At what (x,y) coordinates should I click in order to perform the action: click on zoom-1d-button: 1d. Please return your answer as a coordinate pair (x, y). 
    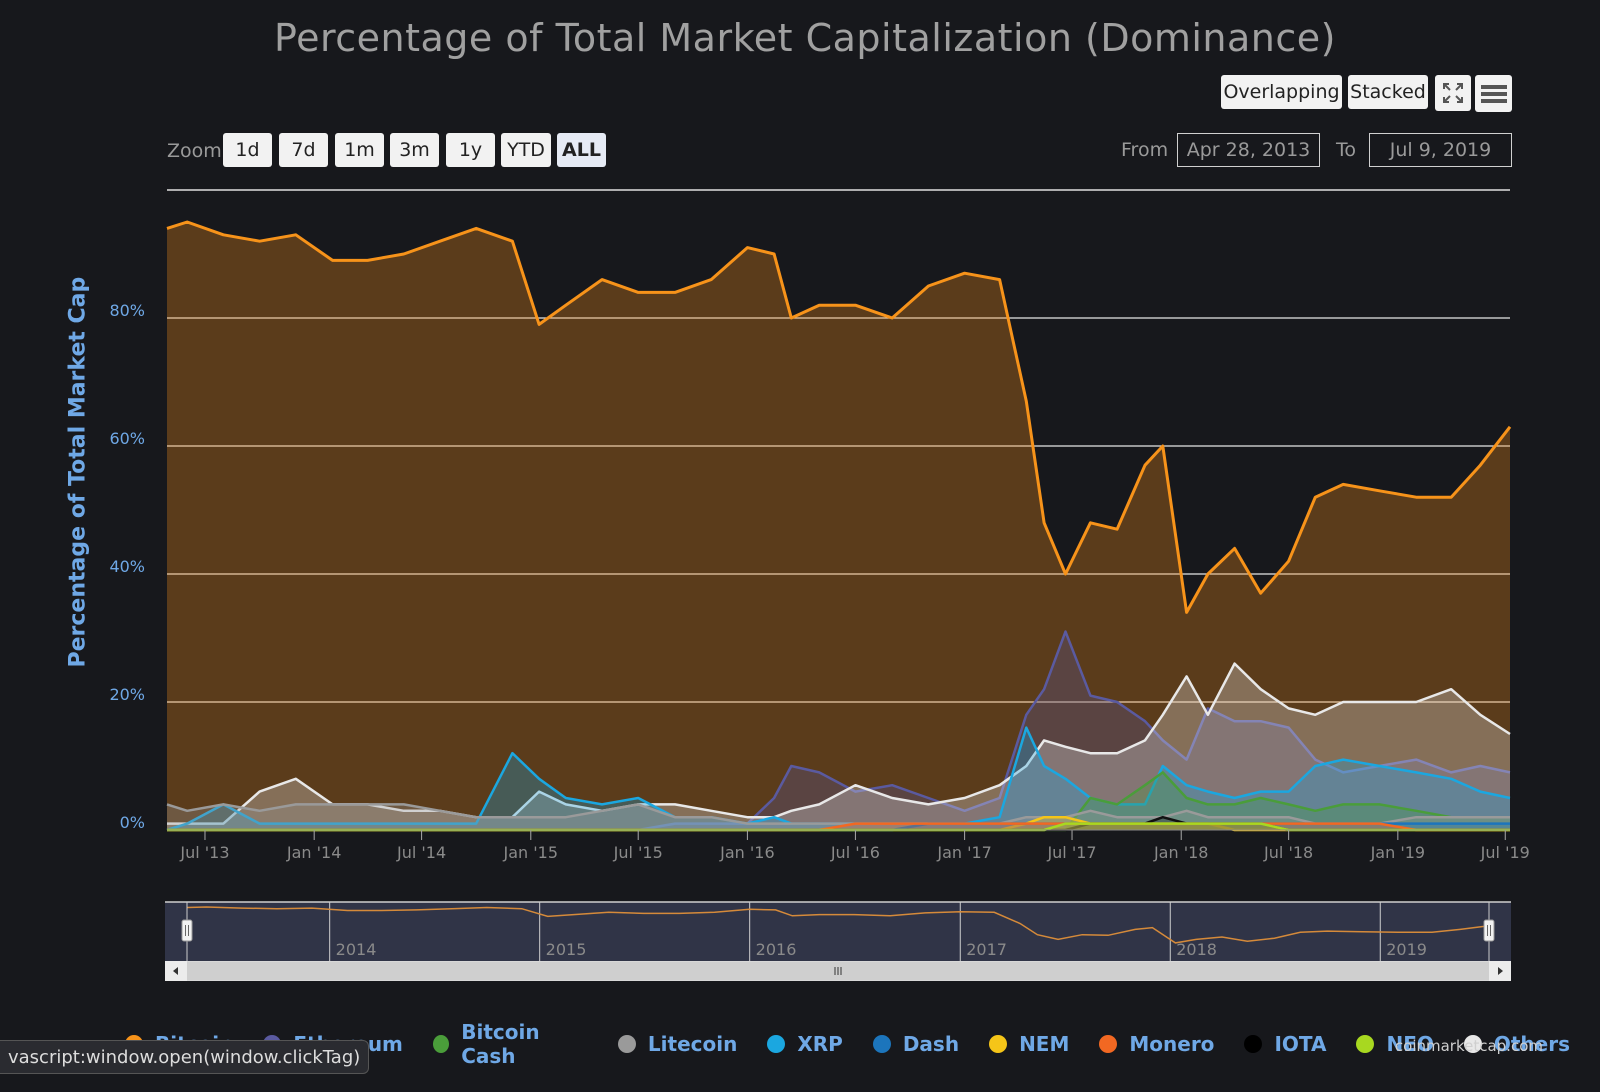
    Looking at the image, I should click on (247, 150).